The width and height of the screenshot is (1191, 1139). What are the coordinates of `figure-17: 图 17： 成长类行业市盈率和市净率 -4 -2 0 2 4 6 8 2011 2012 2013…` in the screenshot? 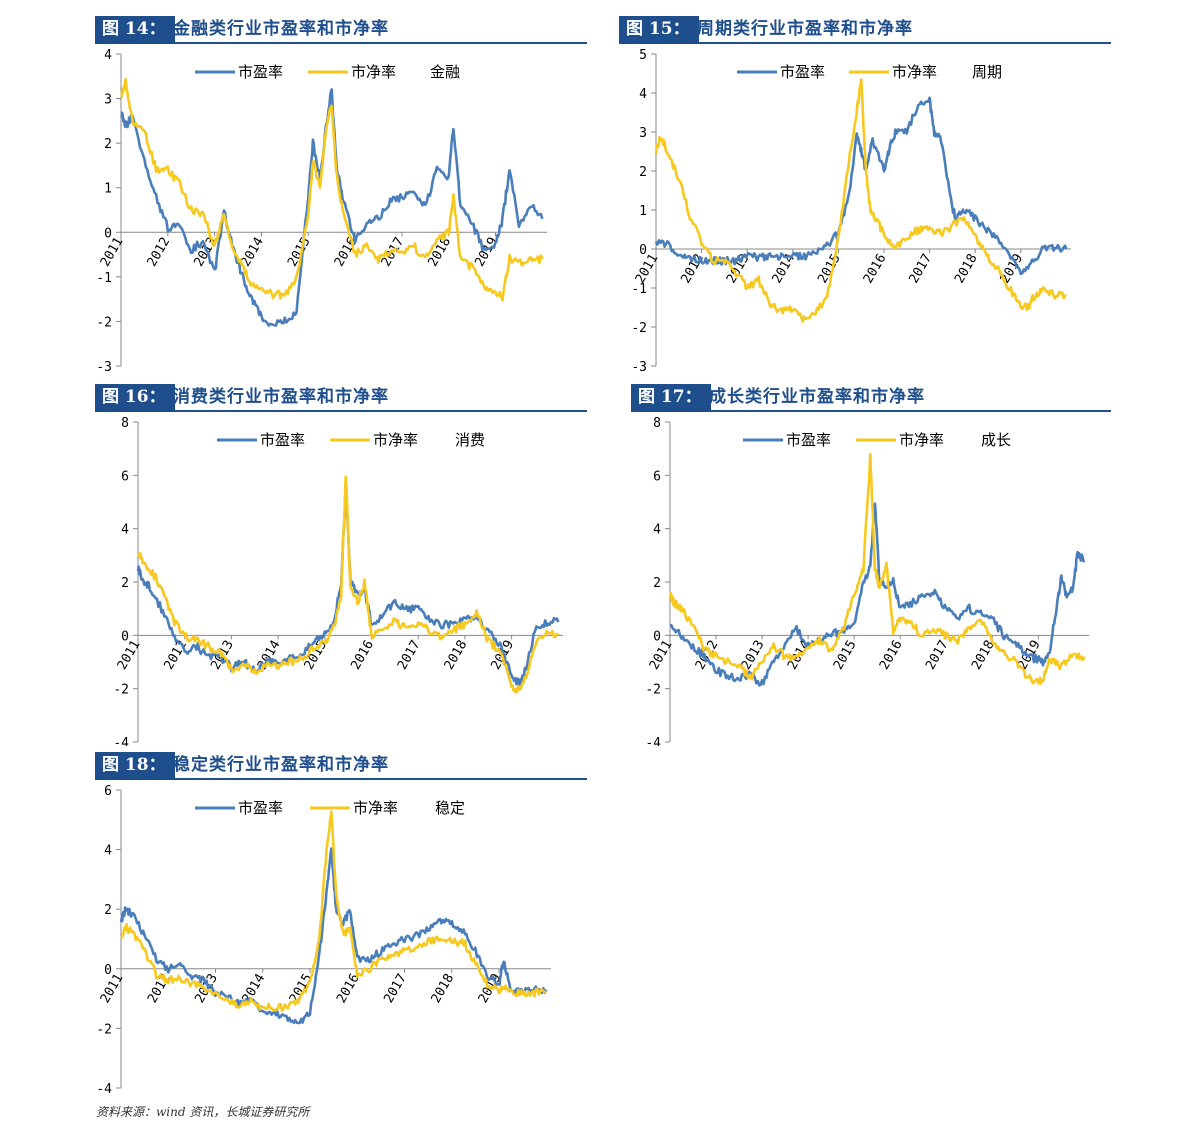 It's located at (871, 565).